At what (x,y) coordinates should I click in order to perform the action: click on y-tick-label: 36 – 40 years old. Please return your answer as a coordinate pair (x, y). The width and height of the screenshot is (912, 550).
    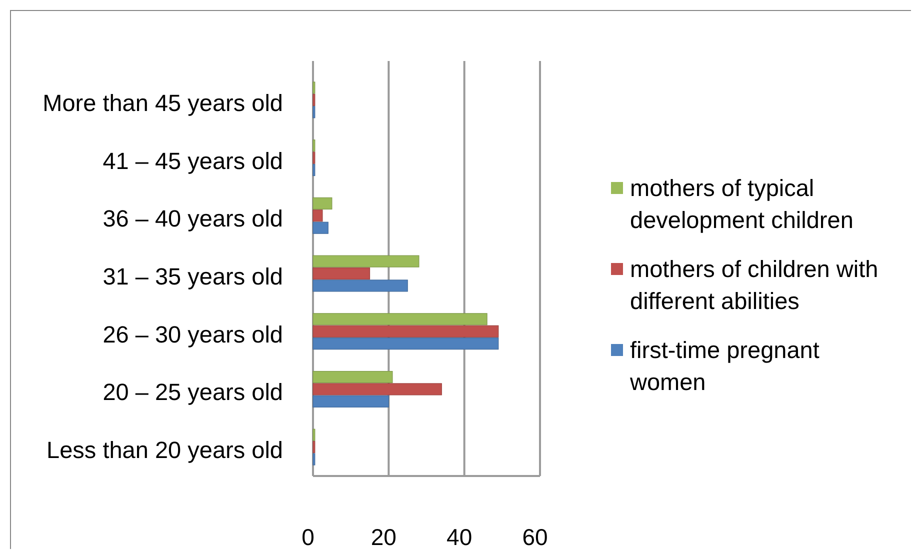
    Looking at the image, I should click on (192, 219).